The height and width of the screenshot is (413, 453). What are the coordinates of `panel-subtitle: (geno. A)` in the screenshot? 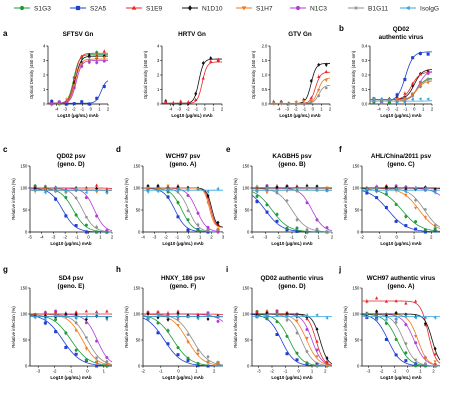 It's located at (400, 286).